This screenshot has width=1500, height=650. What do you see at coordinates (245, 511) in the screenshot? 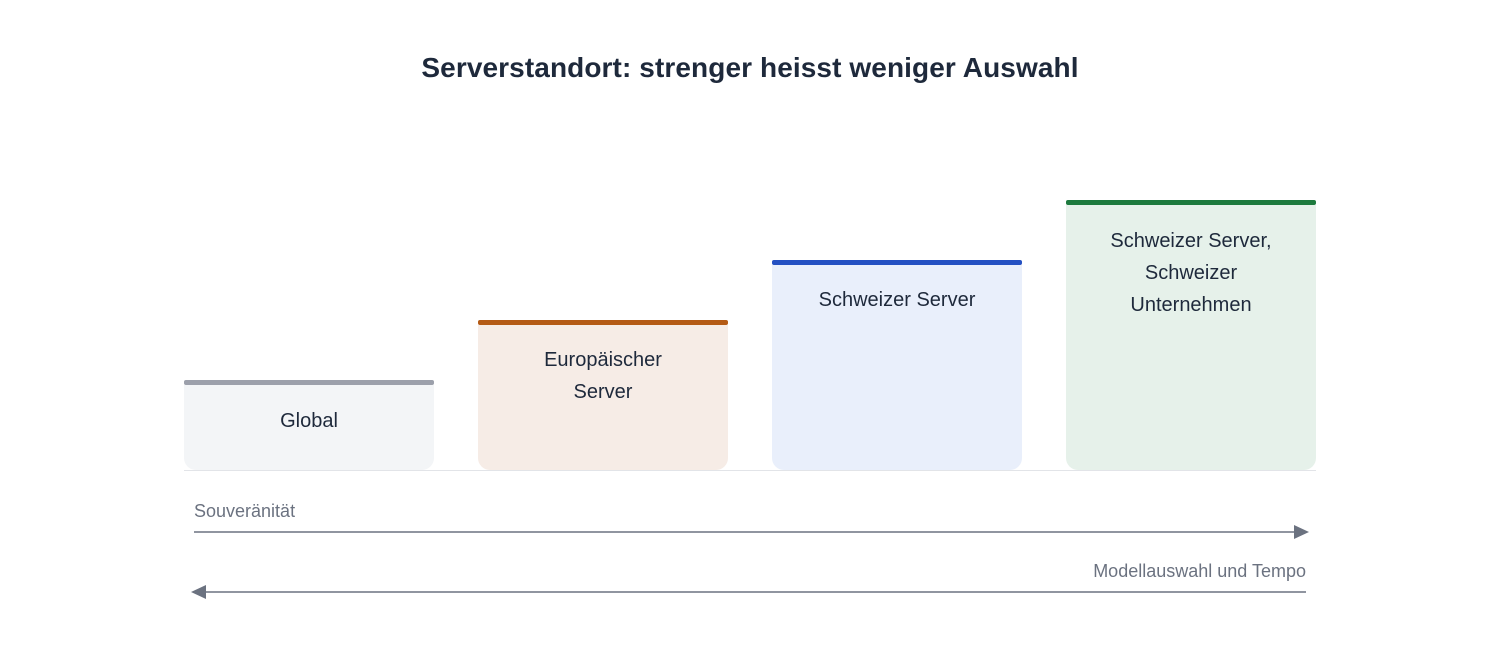
I see `axis-label-sovereignty: Souveränität` at bounding box center [245, 511].